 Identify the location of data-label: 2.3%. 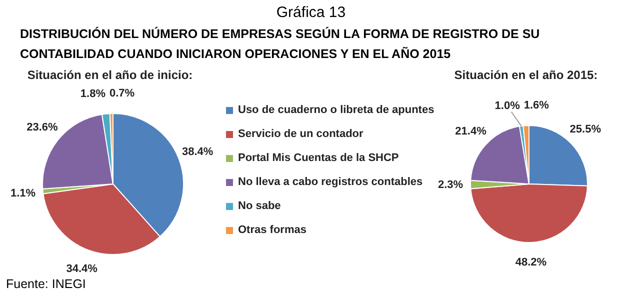
(451, 184).